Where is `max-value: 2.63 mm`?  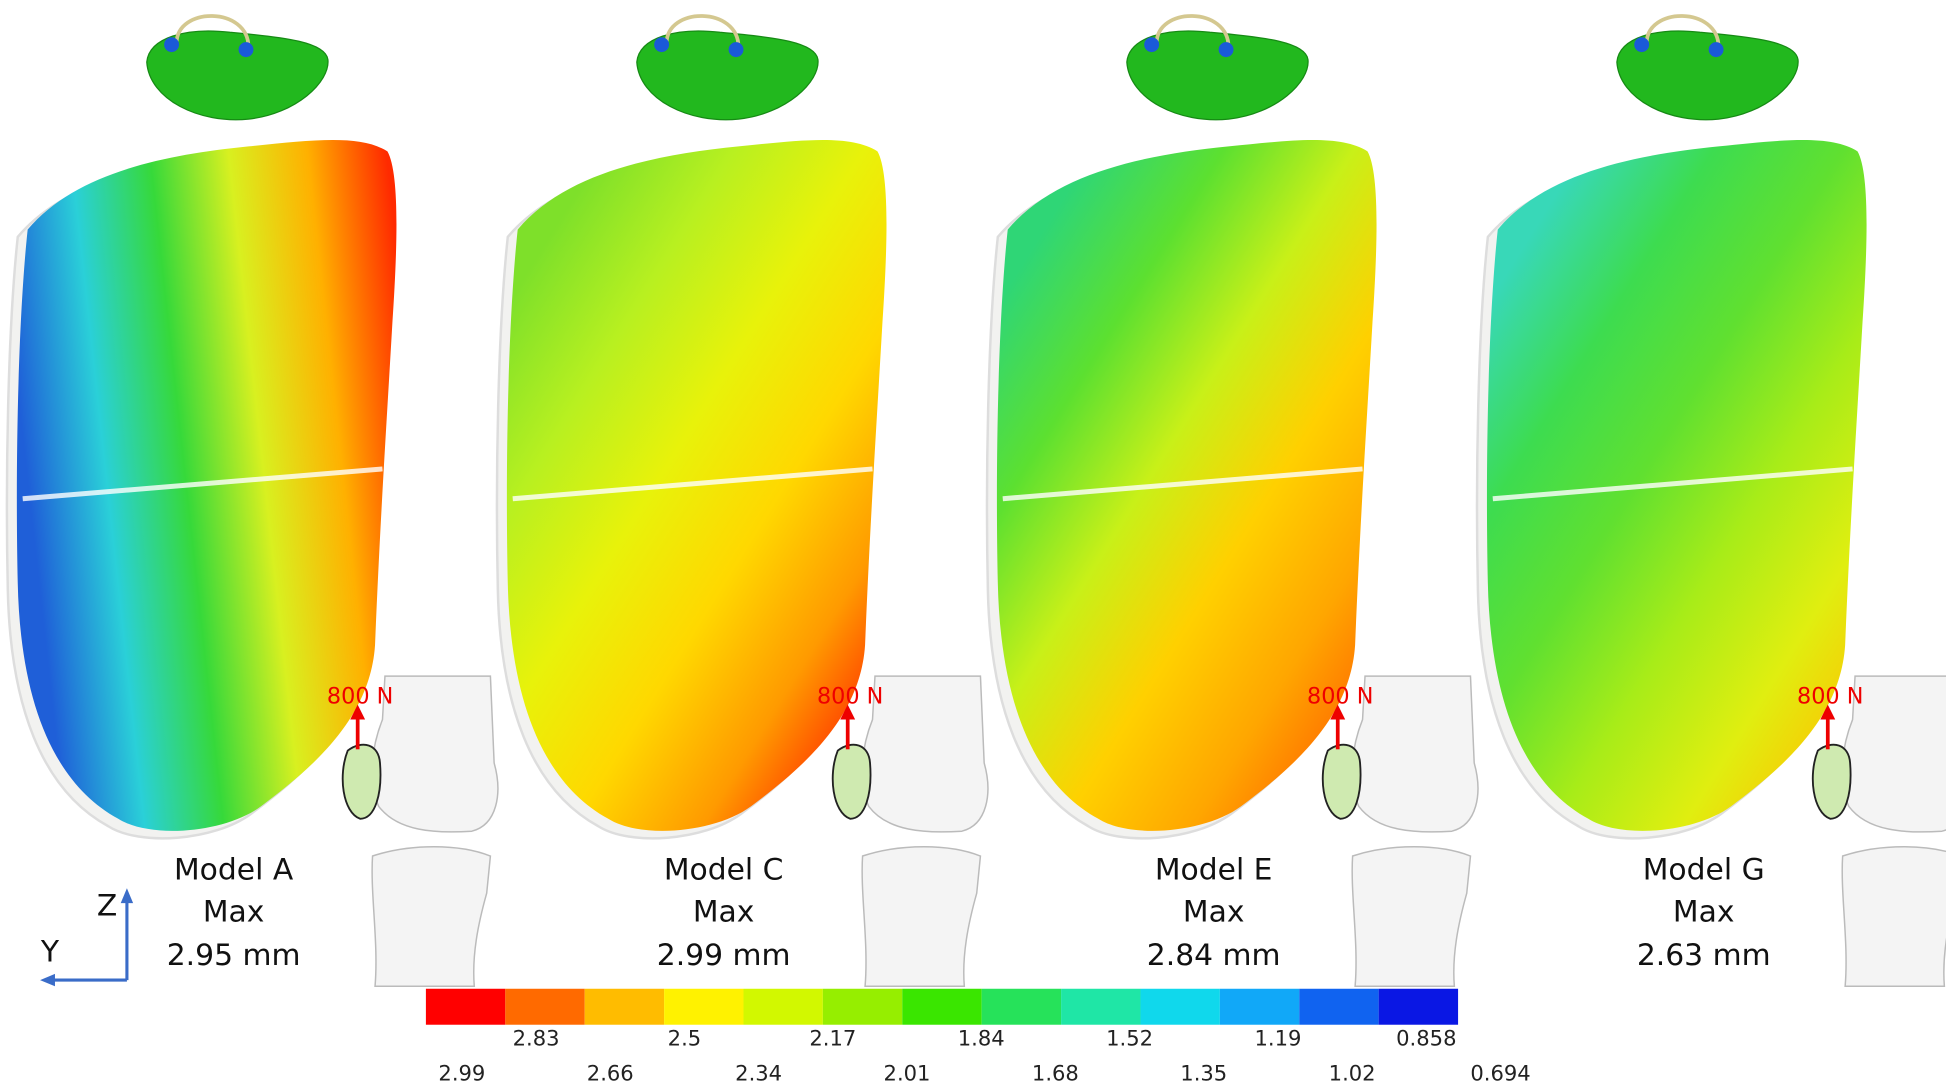 max-value: 2.63 mm is located at coordinates (1704, 955).